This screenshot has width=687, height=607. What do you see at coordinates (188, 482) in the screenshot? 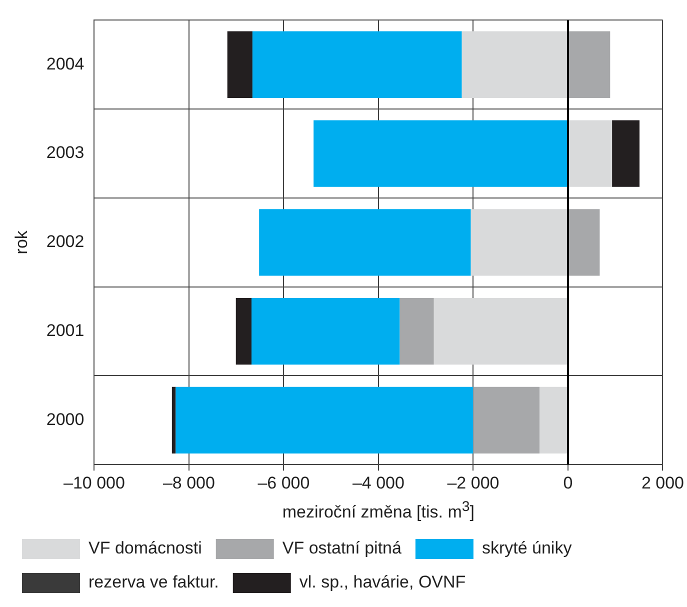
I see `x-tick-label: –8 000` at bounding box center [188, 482].